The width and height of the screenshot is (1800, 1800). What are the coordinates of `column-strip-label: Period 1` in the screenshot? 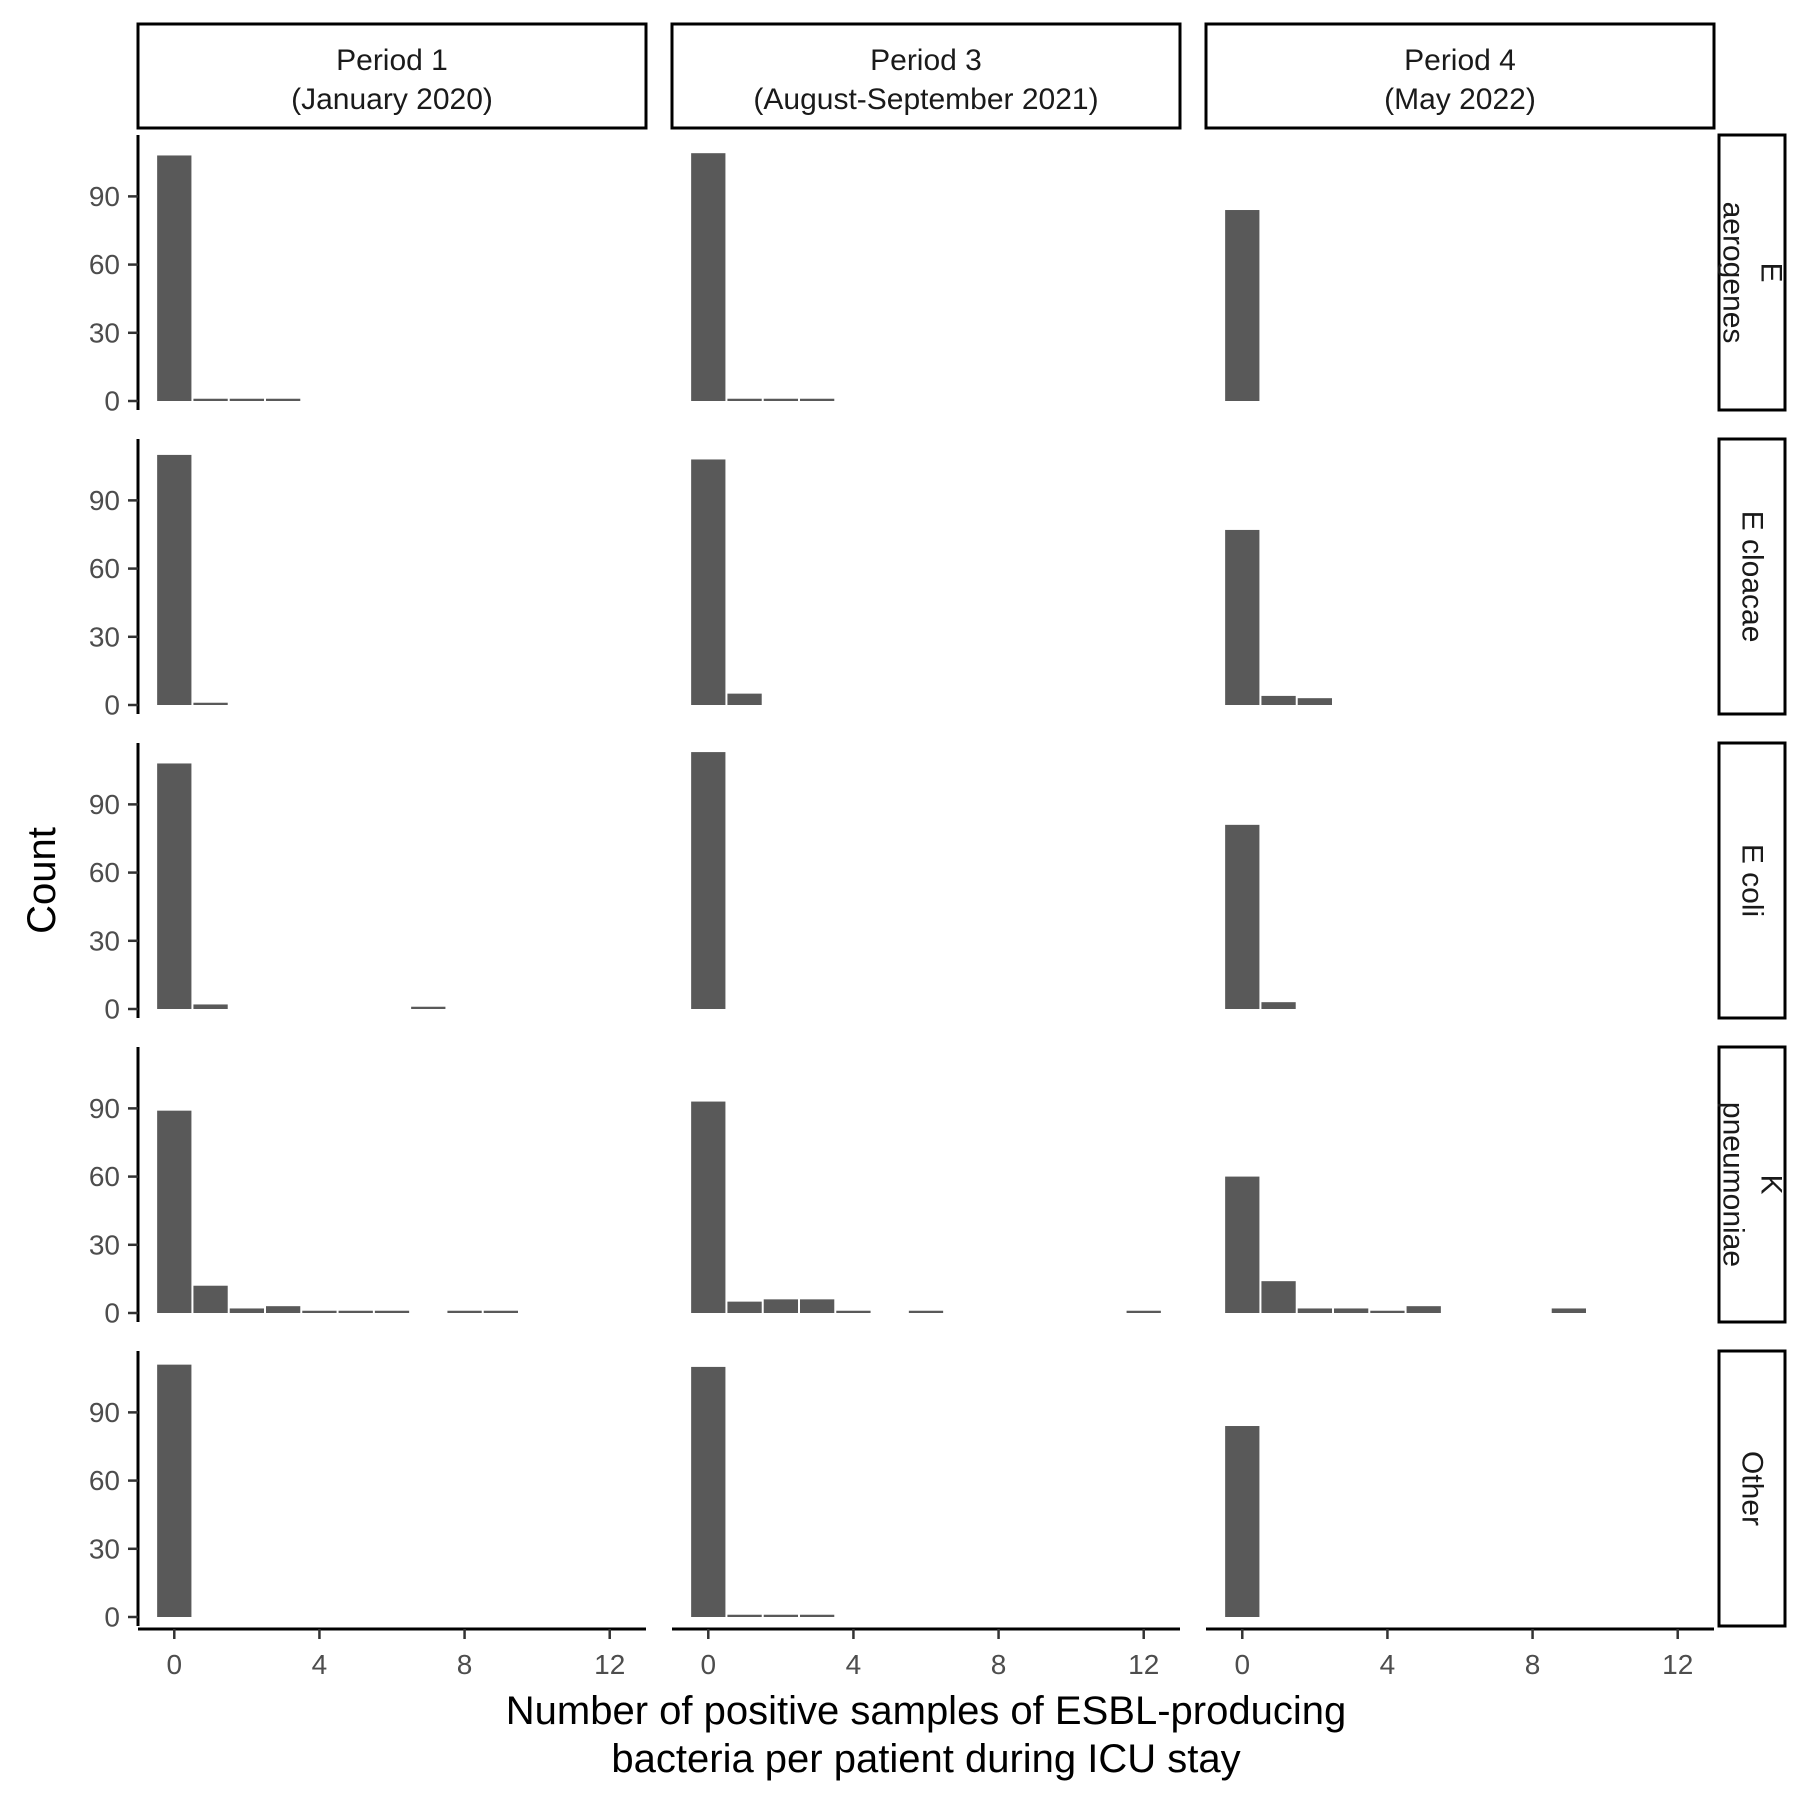 It's located at (392, 60).